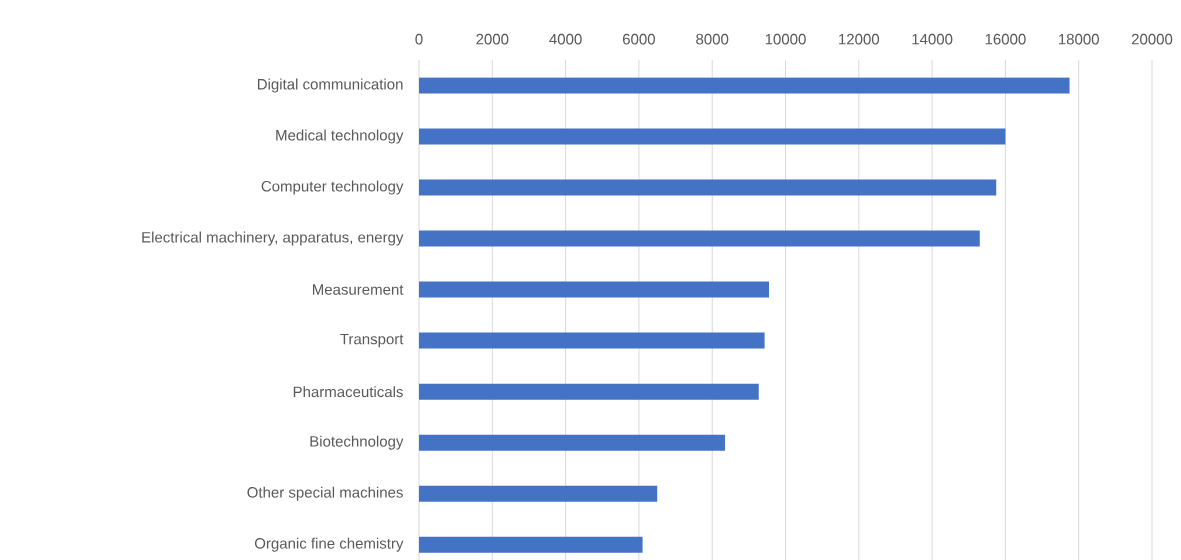 The image size is (1181, 560). Describe the element at coordinates (638, 39) in the screenshot. I see `x-tick-label: 6000` at that location.